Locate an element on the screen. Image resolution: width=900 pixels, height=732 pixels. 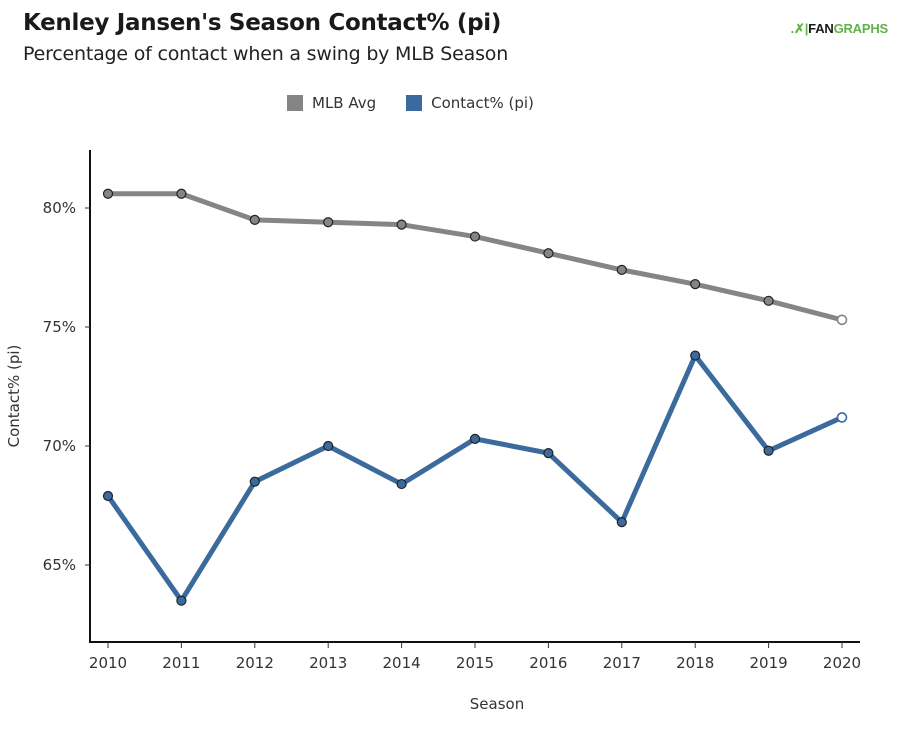
x-tick-label: 2017 is located at coordinates (622, 663).